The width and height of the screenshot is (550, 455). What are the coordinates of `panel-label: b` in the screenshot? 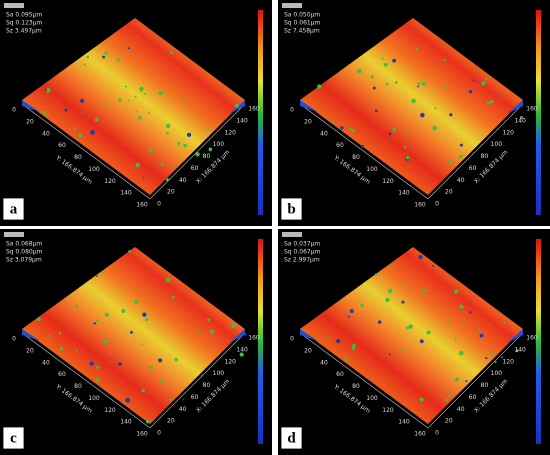 It's located at (291, 209).